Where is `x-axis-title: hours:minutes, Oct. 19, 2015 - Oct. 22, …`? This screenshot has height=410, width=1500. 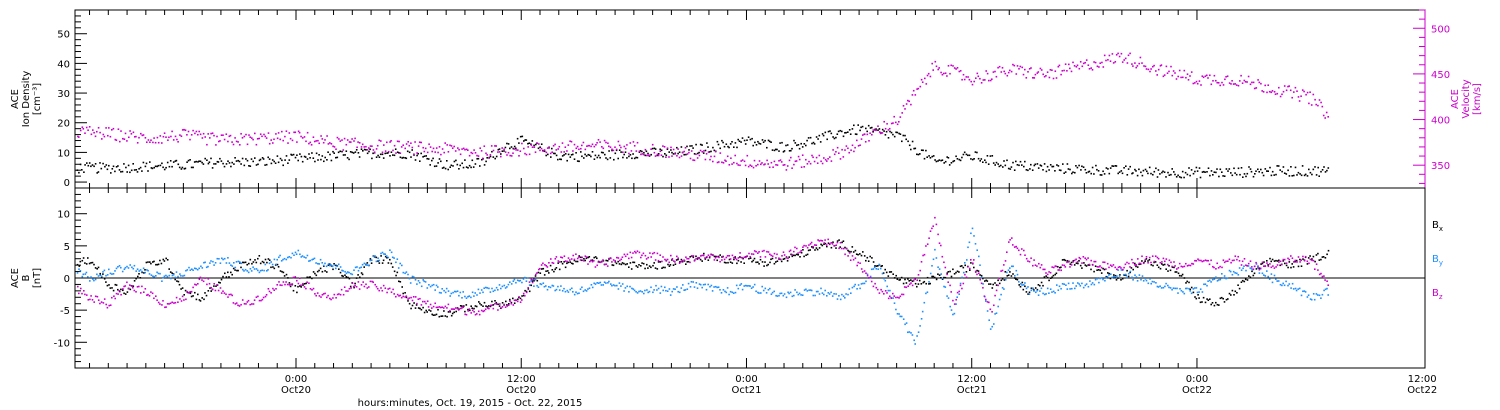
x-axis-title: hours:minutes, Oct. 19, 2015 - Oct. 22, … is located at coordinates (470, 403).